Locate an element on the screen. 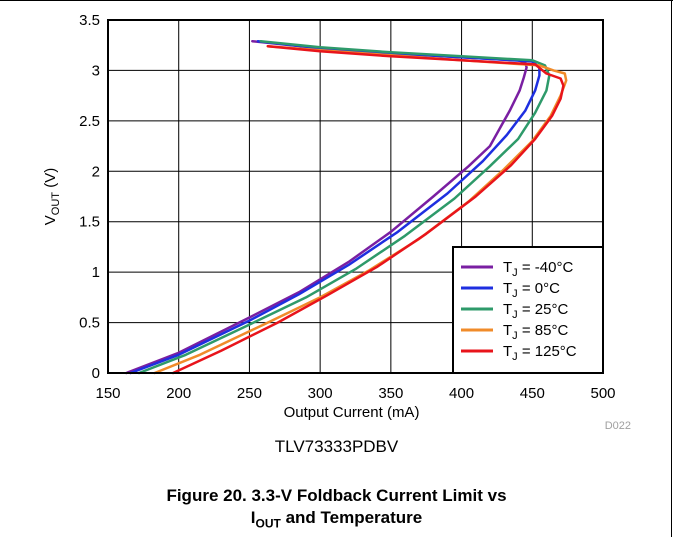 This screenshot has width=673, height=537. legend-label-4: TJ = 125°C is located at coordinates (540, 353).